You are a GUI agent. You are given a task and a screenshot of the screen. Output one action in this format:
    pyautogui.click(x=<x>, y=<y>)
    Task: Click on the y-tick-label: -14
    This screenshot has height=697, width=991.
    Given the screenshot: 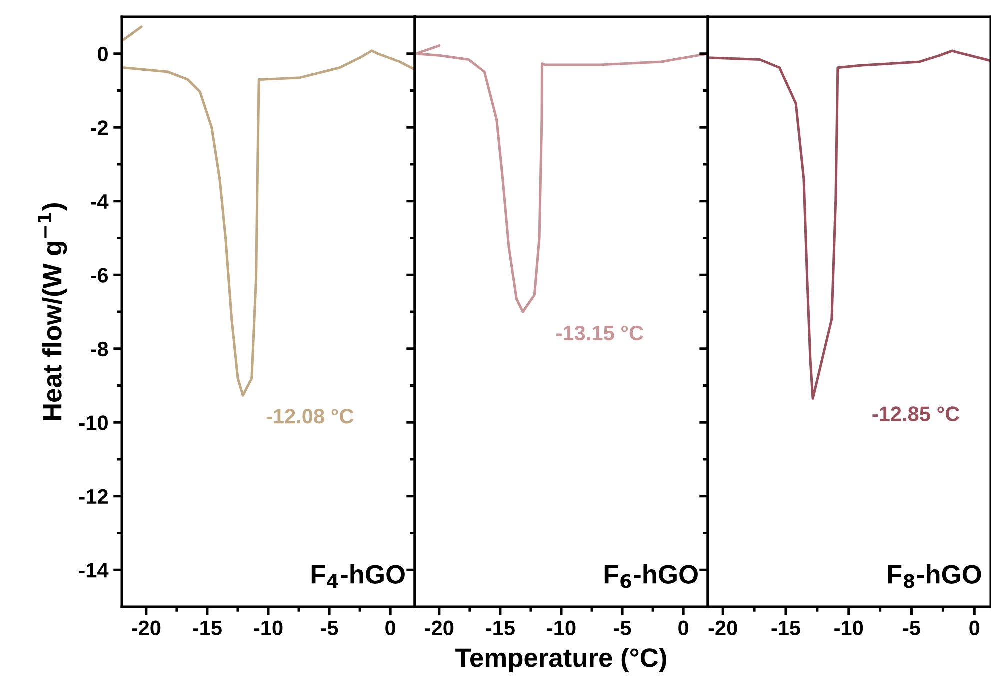 What is the action you would take?
    pyautogui.click(x=94, y=570)
    